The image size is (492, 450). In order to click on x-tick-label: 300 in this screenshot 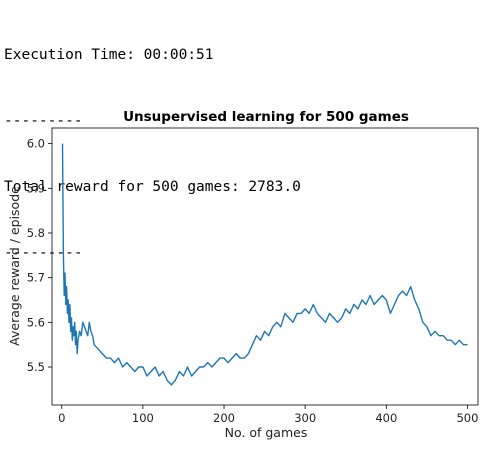, I will do `click(305, 418)`.